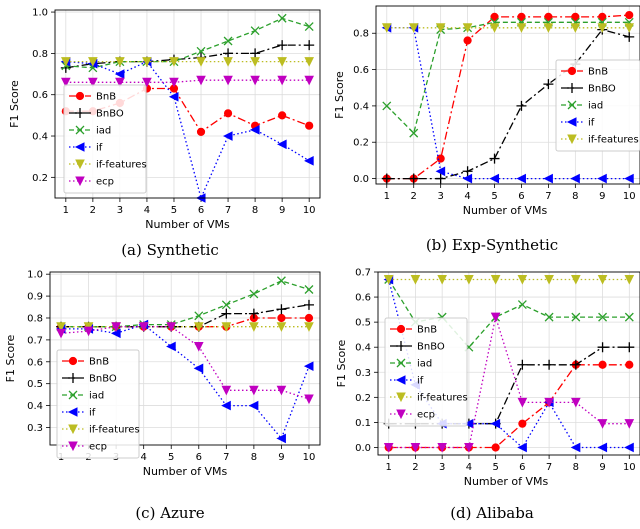  What do you see at coordinates (35, 428) in the screenshot?
I see `y-tick-label: 0.3` at bounding box center [35, 428].